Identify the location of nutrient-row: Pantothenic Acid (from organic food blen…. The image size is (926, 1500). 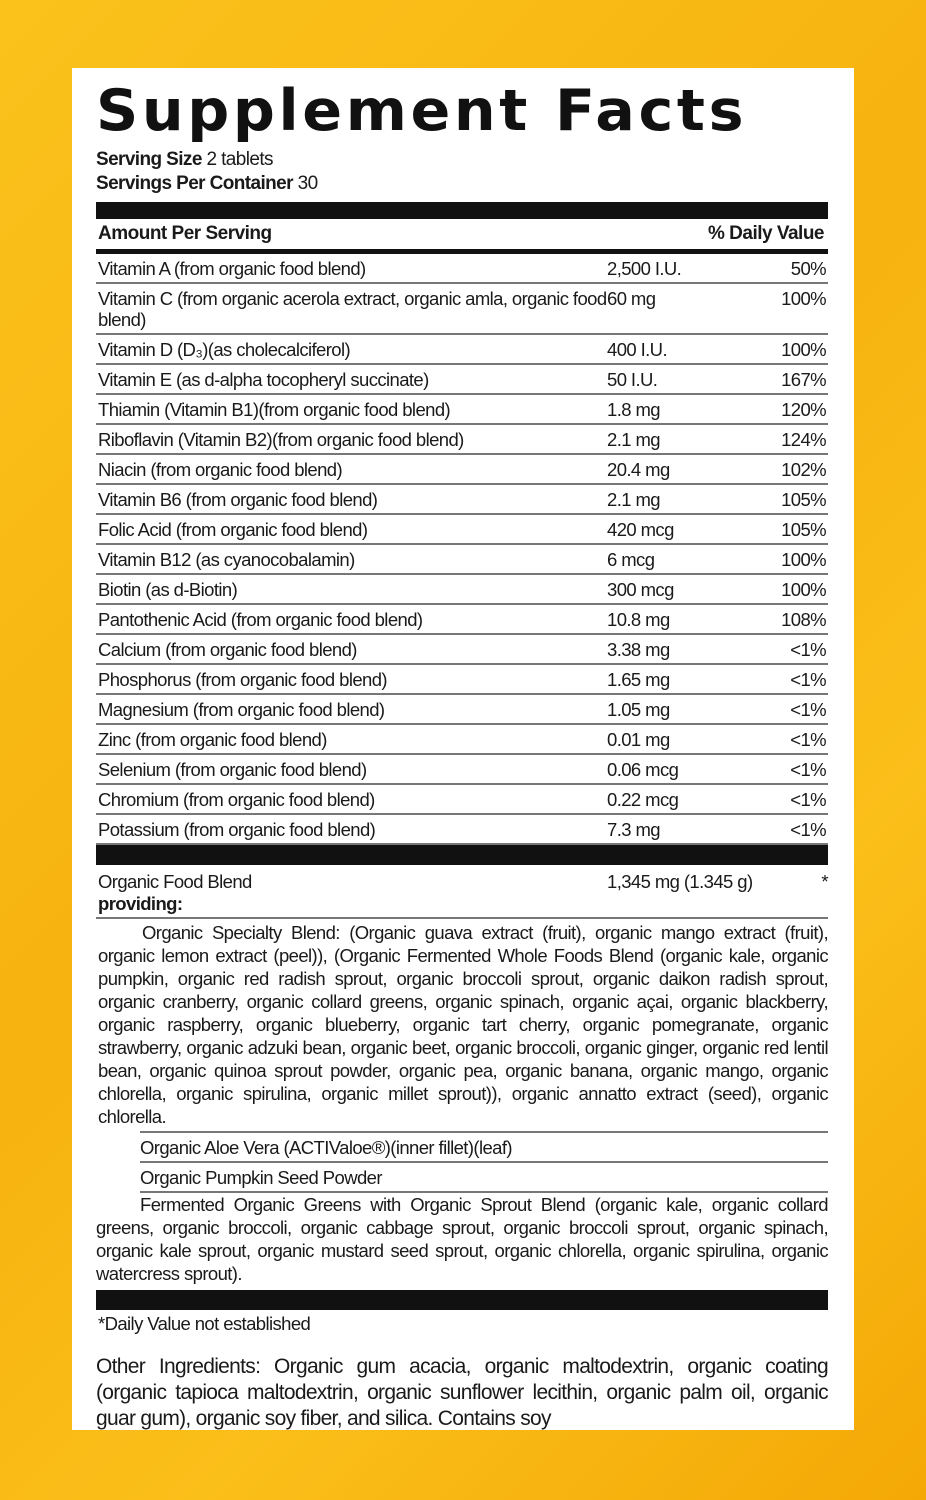
(462, 620).